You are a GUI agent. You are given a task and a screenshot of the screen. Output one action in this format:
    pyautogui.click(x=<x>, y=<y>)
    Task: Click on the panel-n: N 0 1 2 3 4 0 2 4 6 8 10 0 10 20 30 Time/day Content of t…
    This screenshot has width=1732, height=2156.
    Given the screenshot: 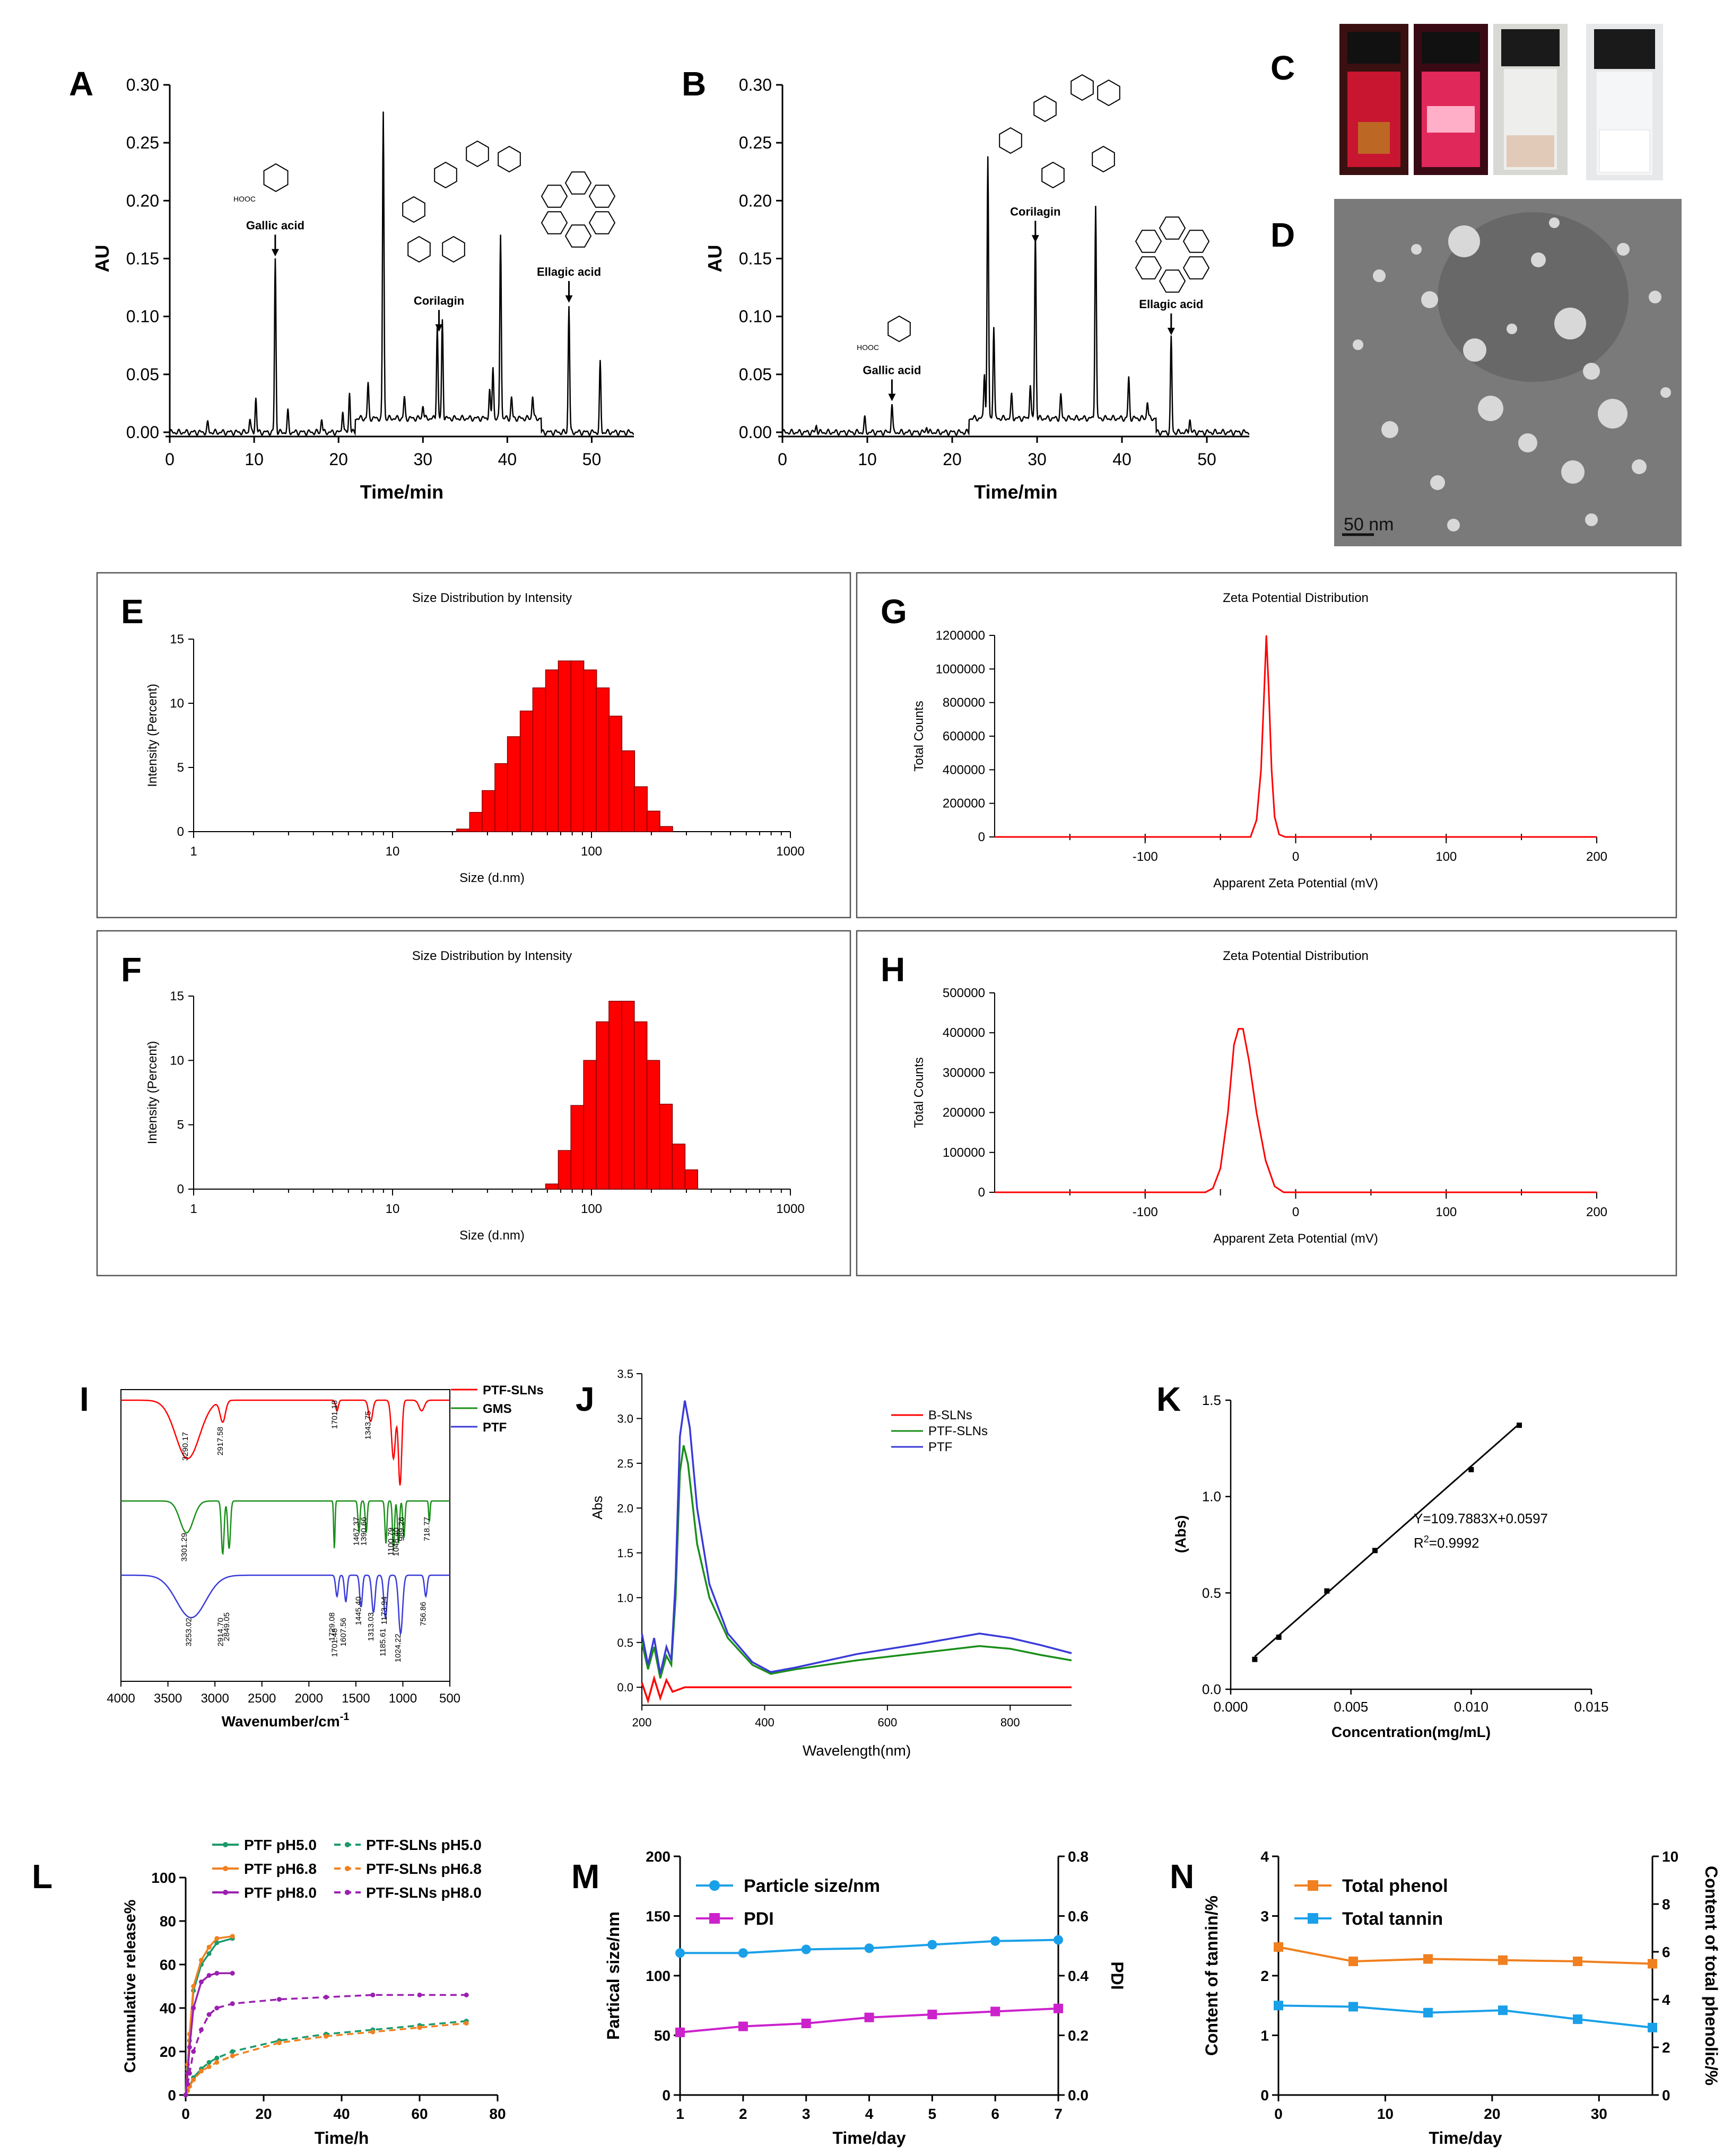 What is the action you would take?
    pyautogui.click(x=1446, y=1998)
    